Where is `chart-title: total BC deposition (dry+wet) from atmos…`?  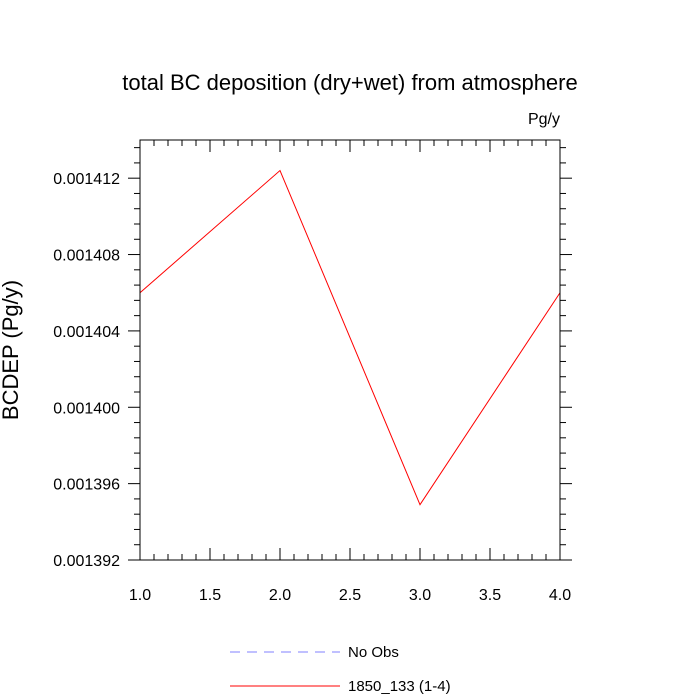
chart-title: total BC deposition (dry+wet) from atmos… is located at coordinates (349, 82).